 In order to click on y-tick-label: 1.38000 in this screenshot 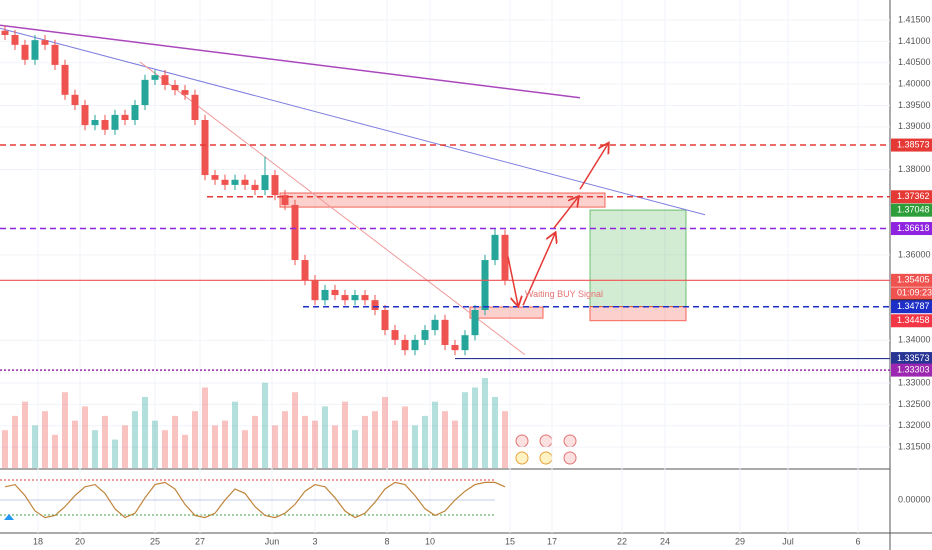, I will do `click(914, 169)`.